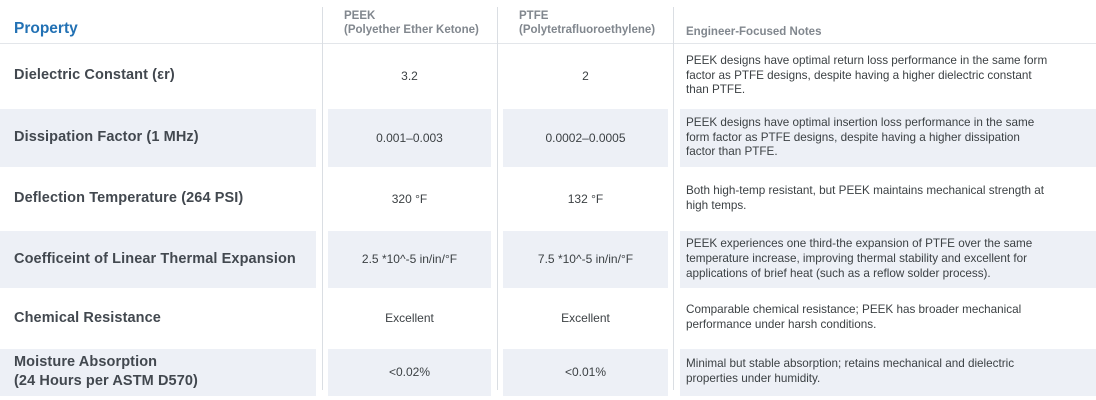 Image resolution: width=1096 pixels, height=400 pixels. Describe the element at coordinates (94, 75) in the screenshot. I see `property-label: Dielectric Constant (εr)` at that location.